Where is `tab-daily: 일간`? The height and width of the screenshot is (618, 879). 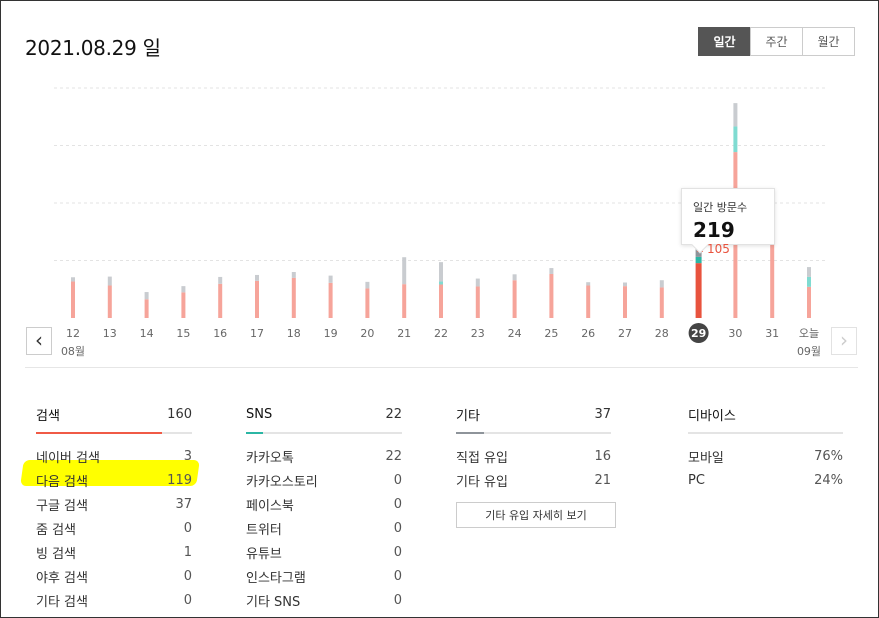 tab-daily: 일간 is located at coordinates (724, 41).